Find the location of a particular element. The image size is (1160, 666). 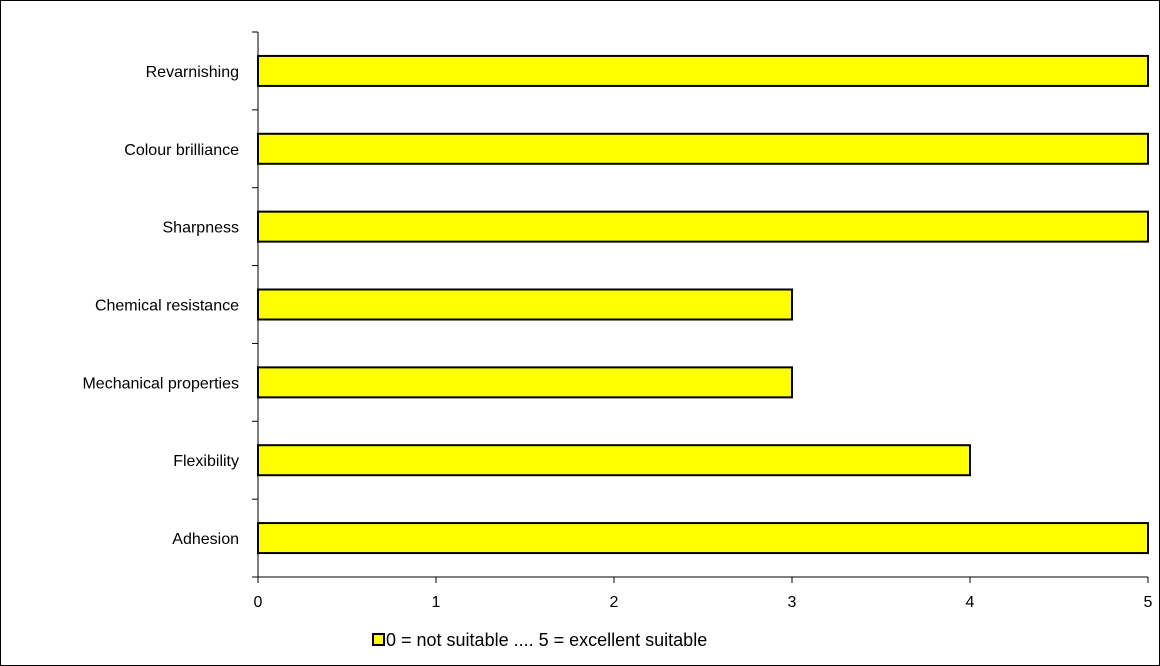

category-label: Mechanical properties is located at coordinates (160, 383).